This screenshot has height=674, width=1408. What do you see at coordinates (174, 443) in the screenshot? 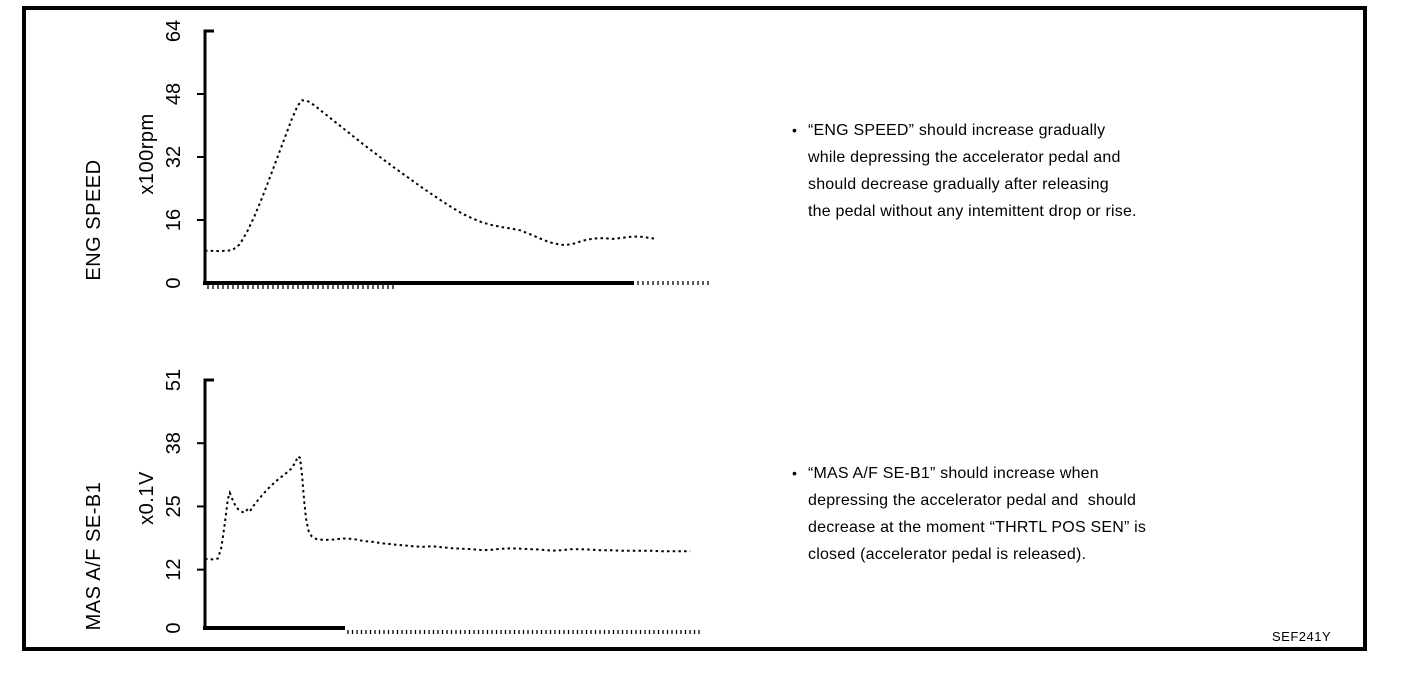
I see `mas-a-f-se-b1-y-tick-label: 38` at bounding box center [174, 443].